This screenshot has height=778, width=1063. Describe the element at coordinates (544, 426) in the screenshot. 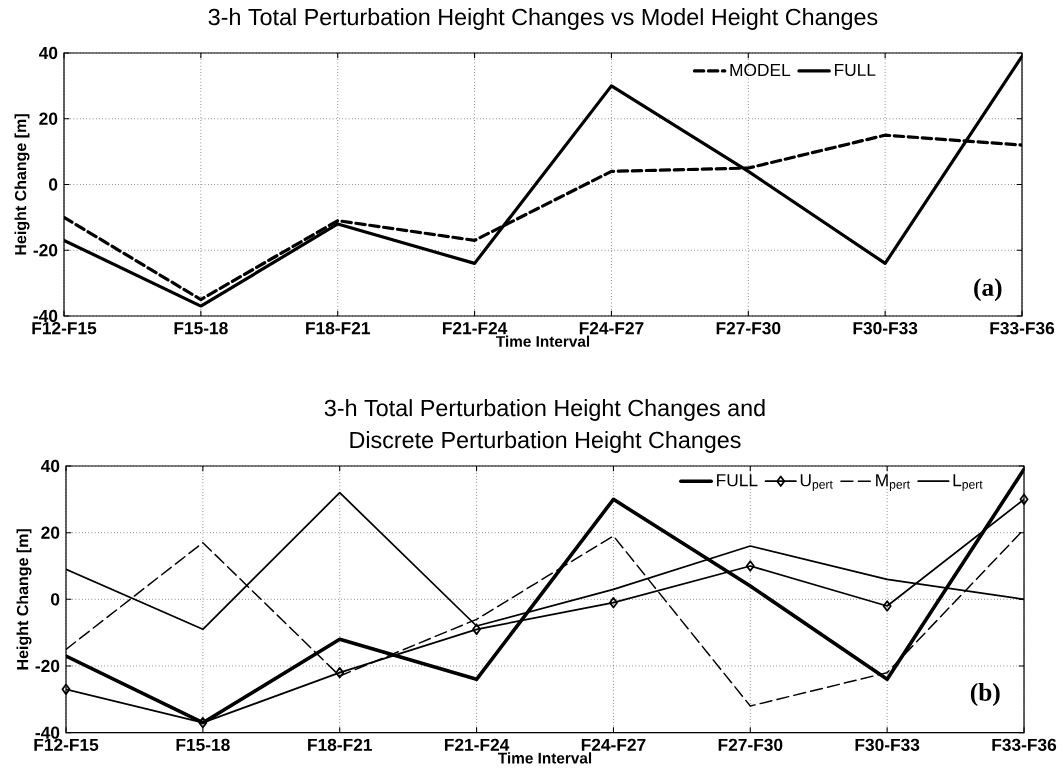

I see `chart-title: 3-h Total Perturbation Height Changes and Discrete Perturbation Height Changes` at that location.